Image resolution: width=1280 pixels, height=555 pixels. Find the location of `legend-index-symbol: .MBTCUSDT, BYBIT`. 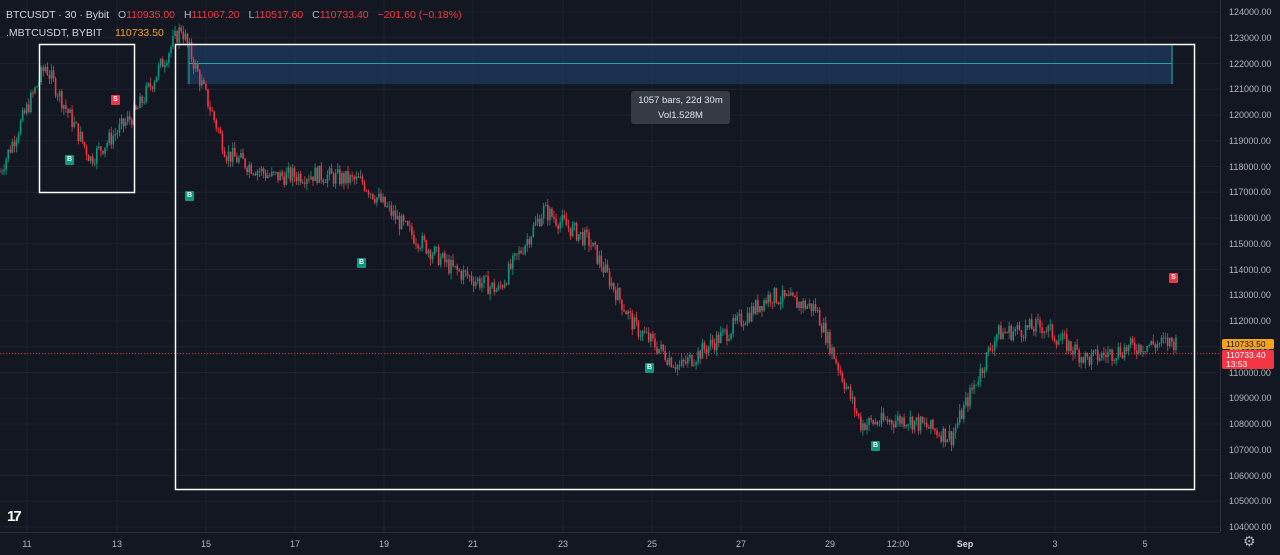

legend-index-symbol: .MBTCUSDT, BYBIT is located at coordinates (54, 33).